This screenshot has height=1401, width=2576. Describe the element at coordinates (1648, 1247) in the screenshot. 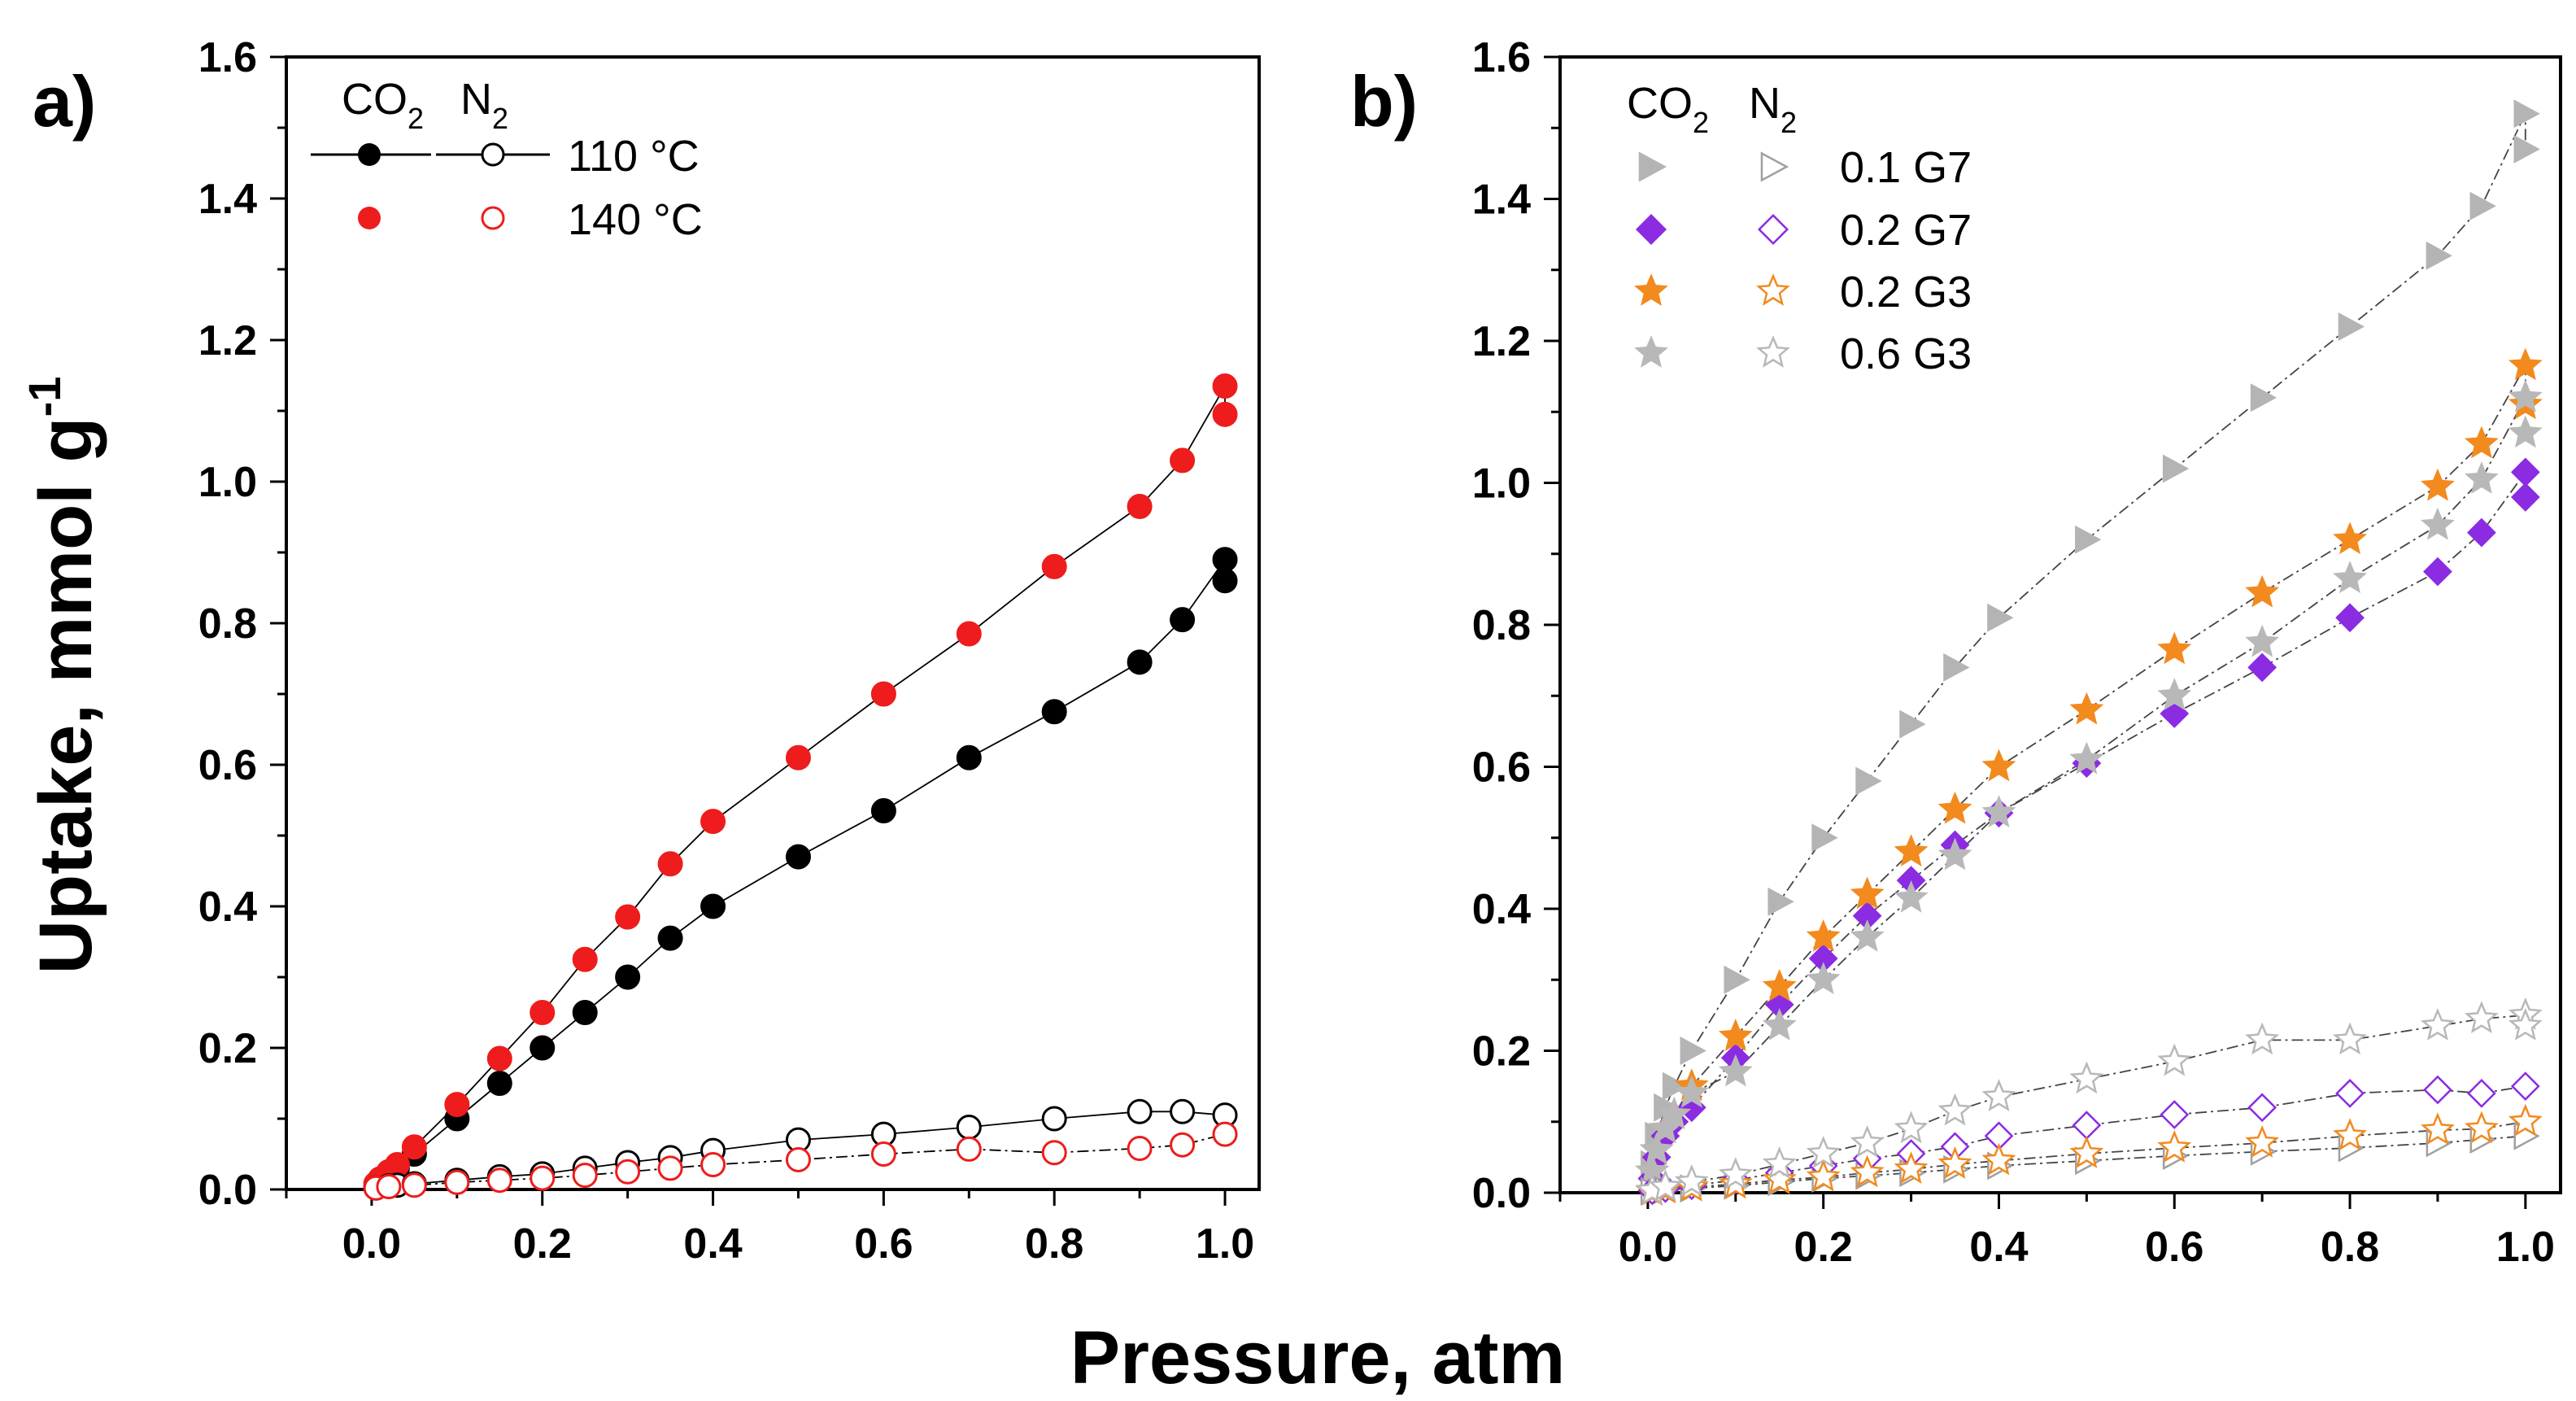

I see `panel-b-x-tick-label: 0.0` at that location.